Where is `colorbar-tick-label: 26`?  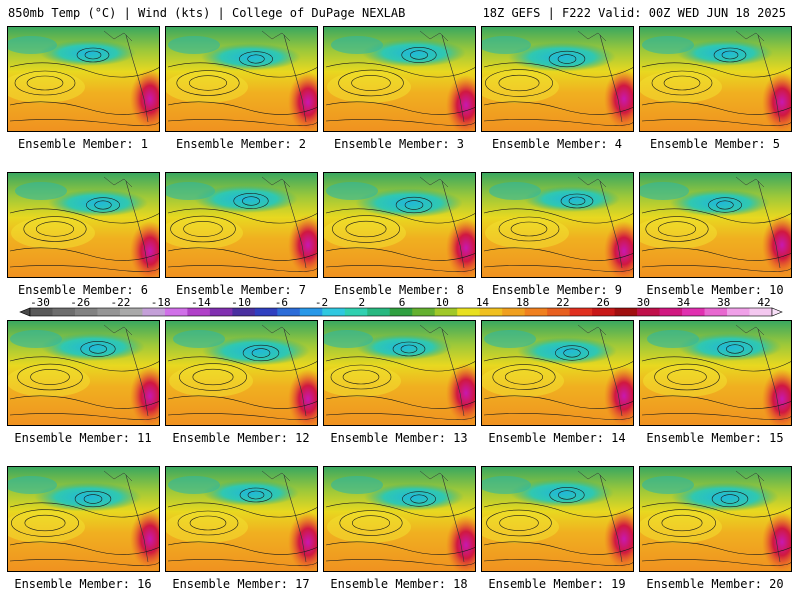 colorbar-tick-label: 26 is located at coordinates (602, 302).